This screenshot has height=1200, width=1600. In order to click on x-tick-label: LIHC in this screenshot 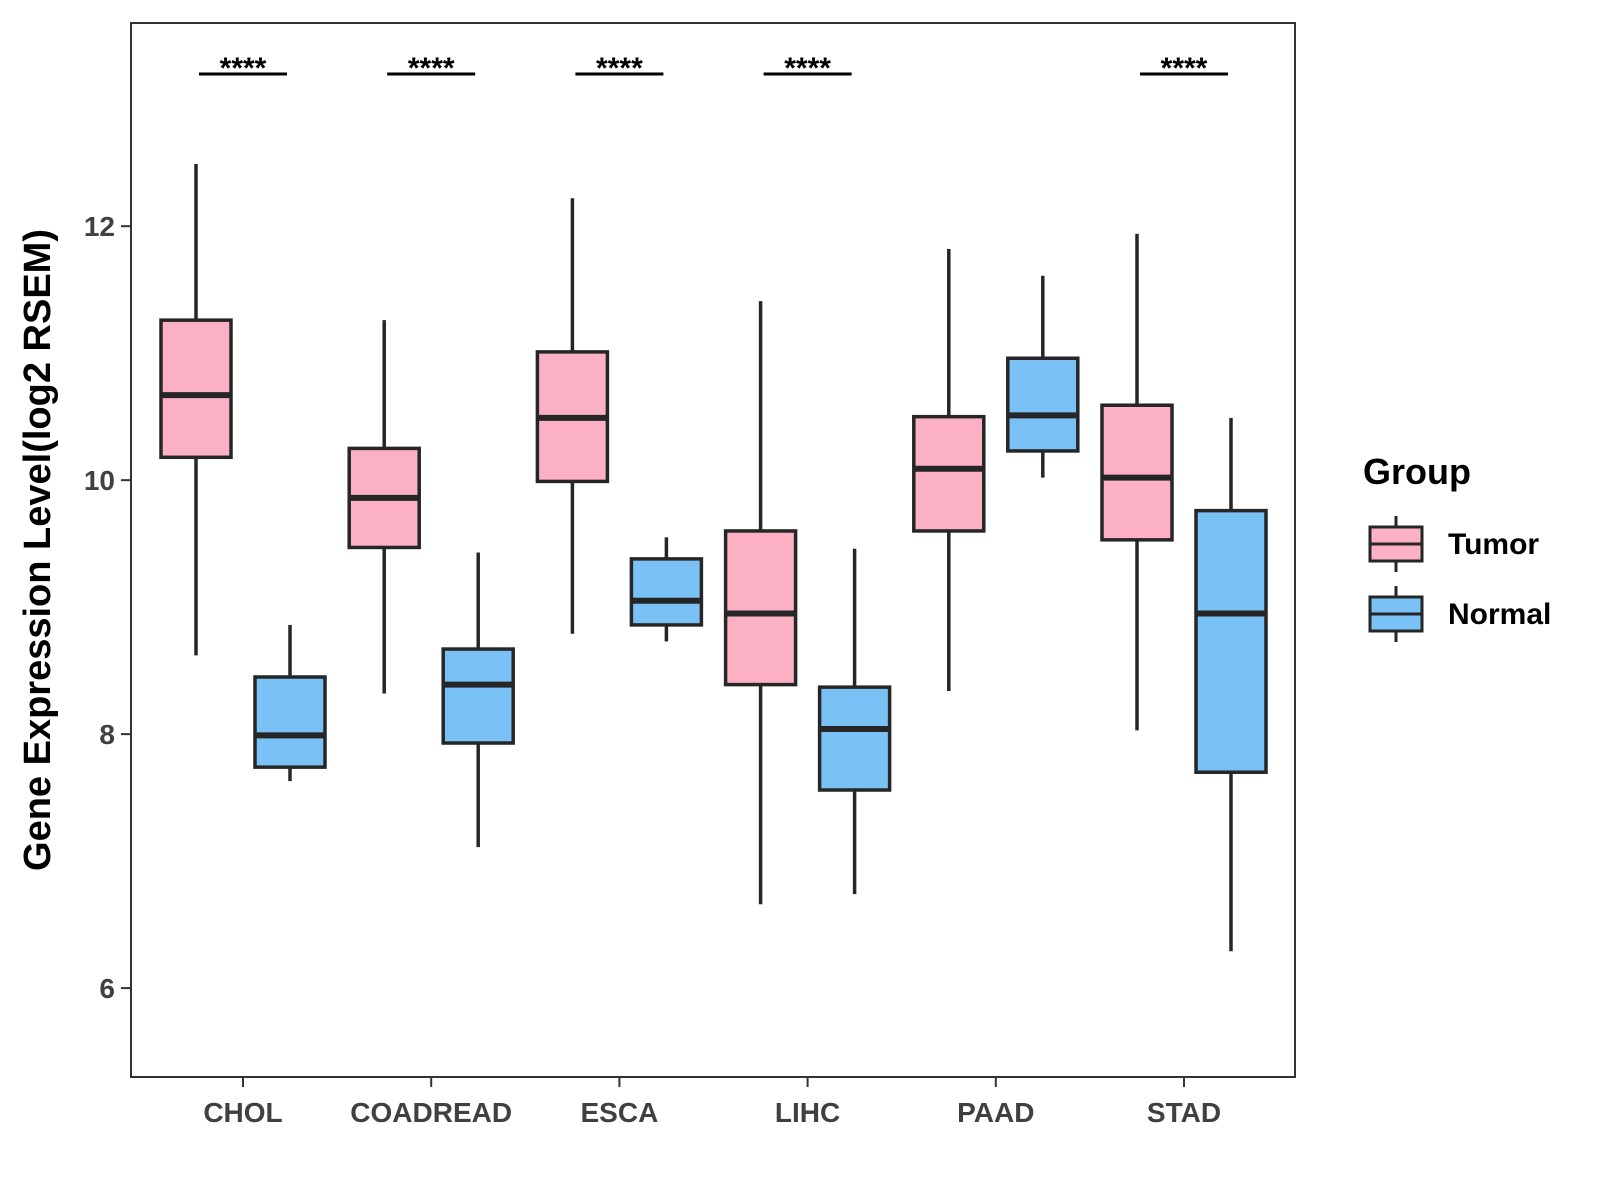, I will do `click(807, 1112)`.